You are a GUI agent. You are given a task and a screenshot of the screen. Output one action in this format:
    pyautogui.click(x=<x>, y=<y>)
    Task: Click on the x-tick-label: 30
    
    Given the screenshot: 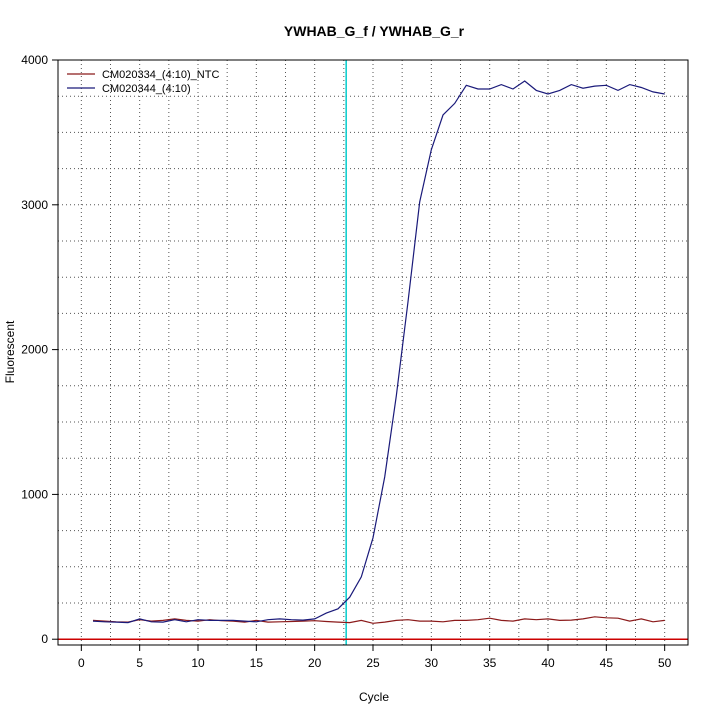 What is the action you would take?
    pyautogui.click(x=432, y=663)
    